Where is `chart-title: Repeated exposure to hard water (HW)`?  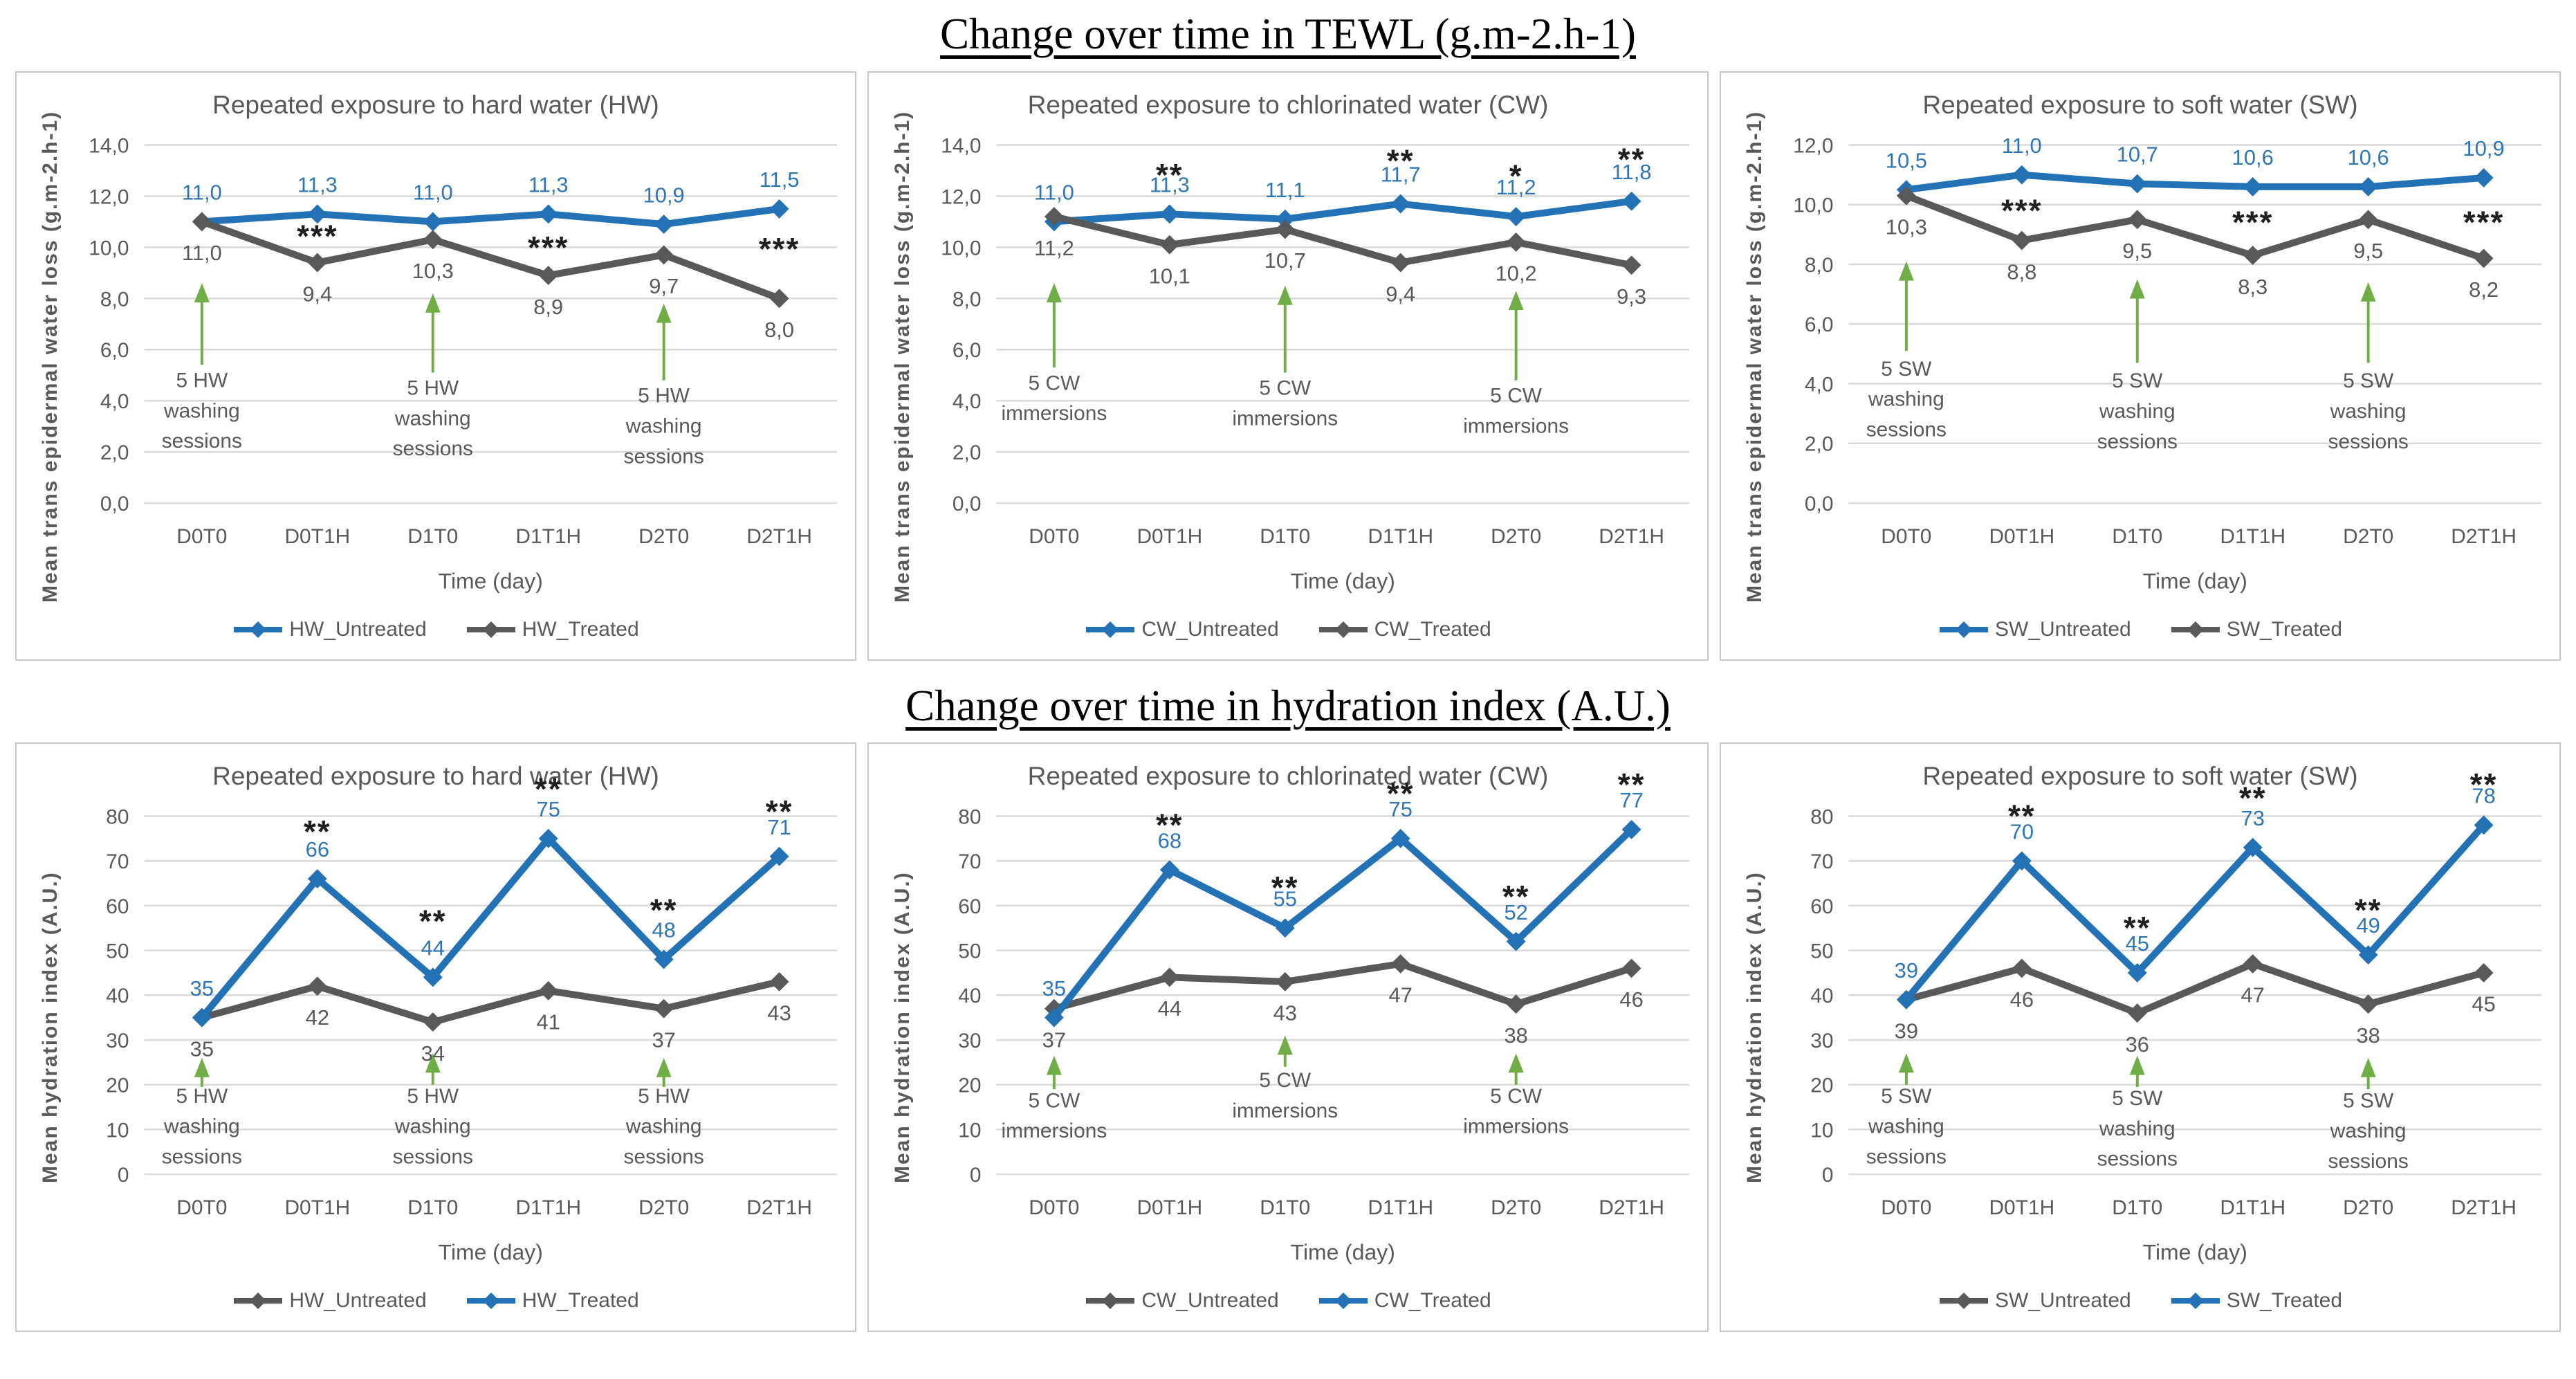
chart-title: Repeated exposure to hard water (HW) is located at coordinates (435, 777).